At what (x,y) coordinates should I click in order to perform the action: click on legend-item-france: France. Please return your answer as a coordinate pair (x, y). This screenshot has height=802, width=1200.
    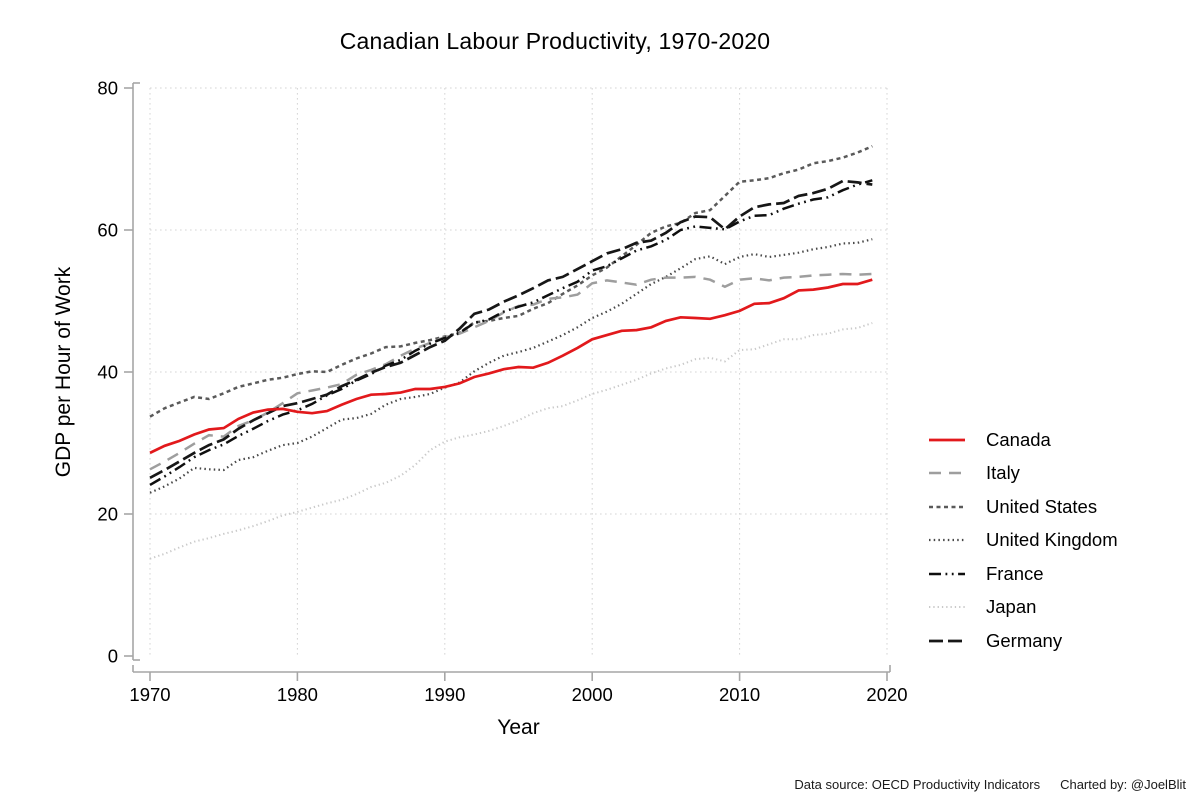
    Looking at the image, I should click on (1023, 574).